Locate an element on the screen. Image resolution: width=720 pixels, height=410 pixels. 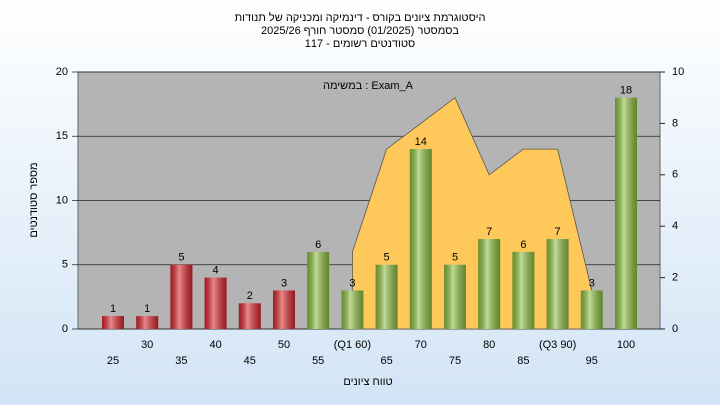
x-tick-label: 75 is located at coordinates (455, 361).